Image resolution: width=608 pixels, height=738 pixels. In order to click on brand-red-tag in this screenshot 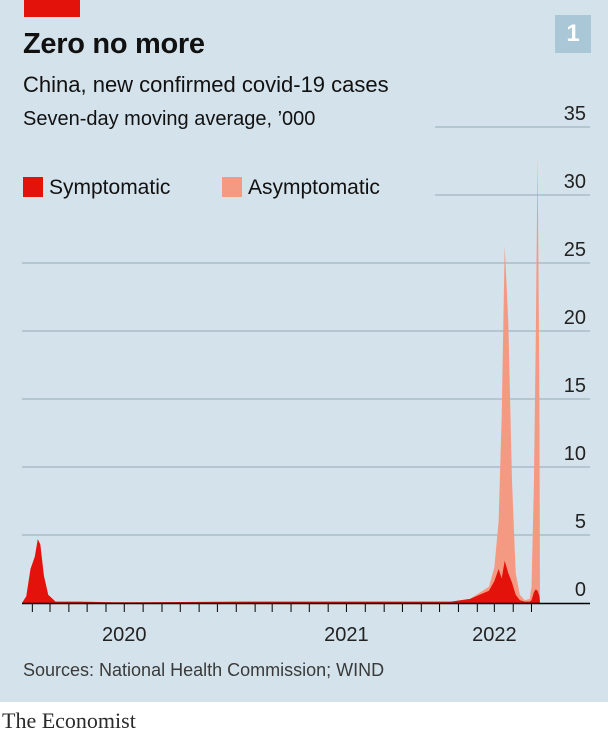, I will do `click(52, 8)`.